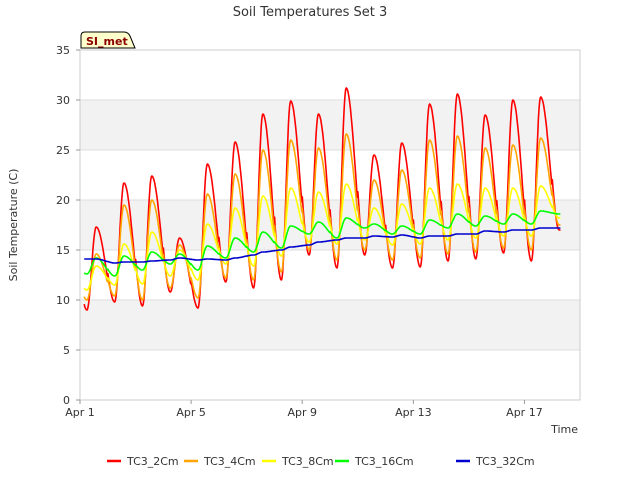 The height and width of the screenshot is (480, 640). What do you see at coordinates (13, 225) in the screenshot?
I see `y-axis-label: Soil Temperature (C)` at bounding box center [13, 225].